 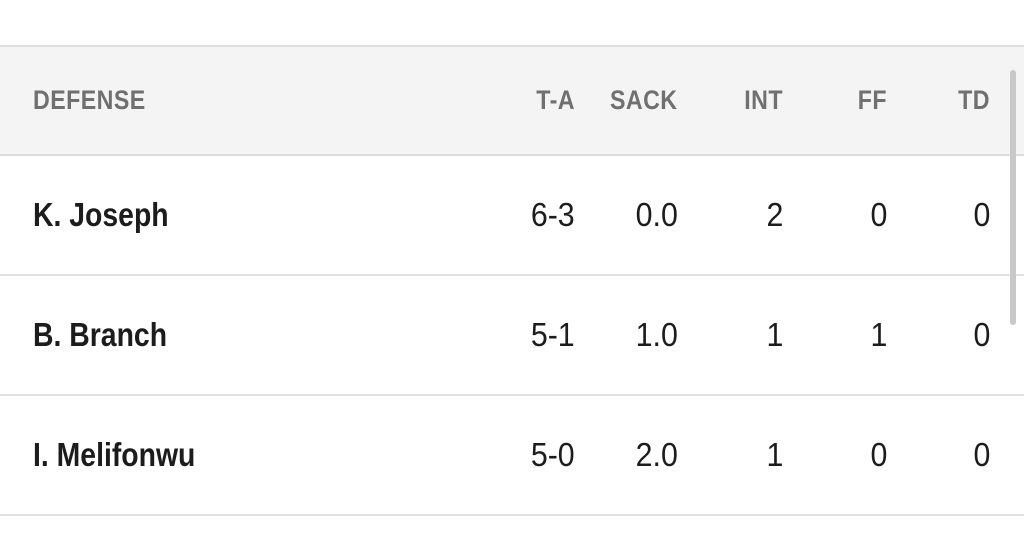 I want to click on sacks-value: 1.0, so click(x=656, y=334).